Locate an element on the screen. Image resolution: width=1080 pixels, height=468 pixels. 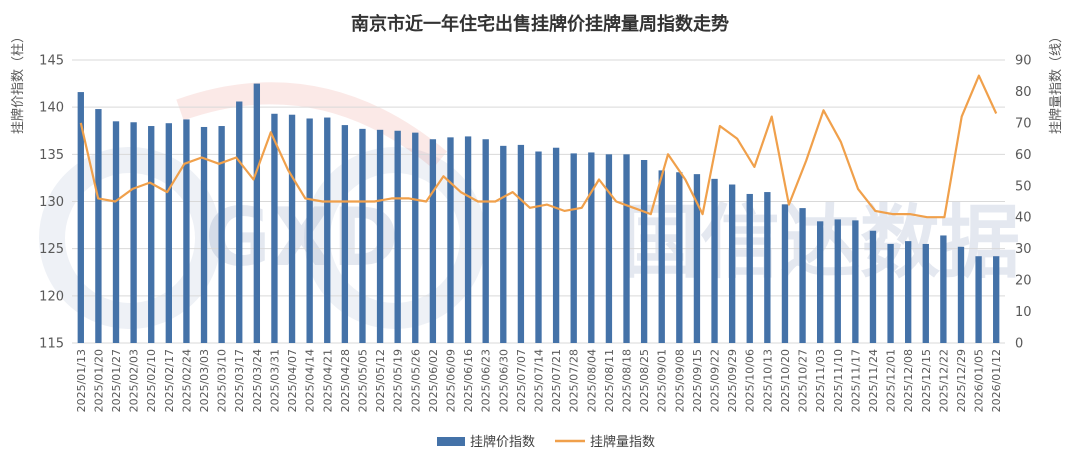
y-tick-left: 145 is located at coordinates (51, 61).